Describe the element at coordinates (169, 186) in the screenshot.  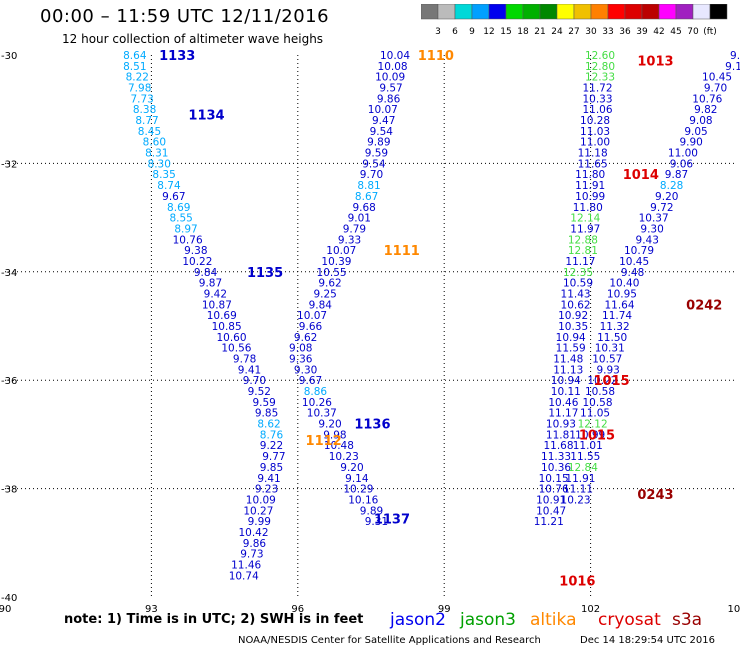
I see `swh-value: 8.74` at that location.